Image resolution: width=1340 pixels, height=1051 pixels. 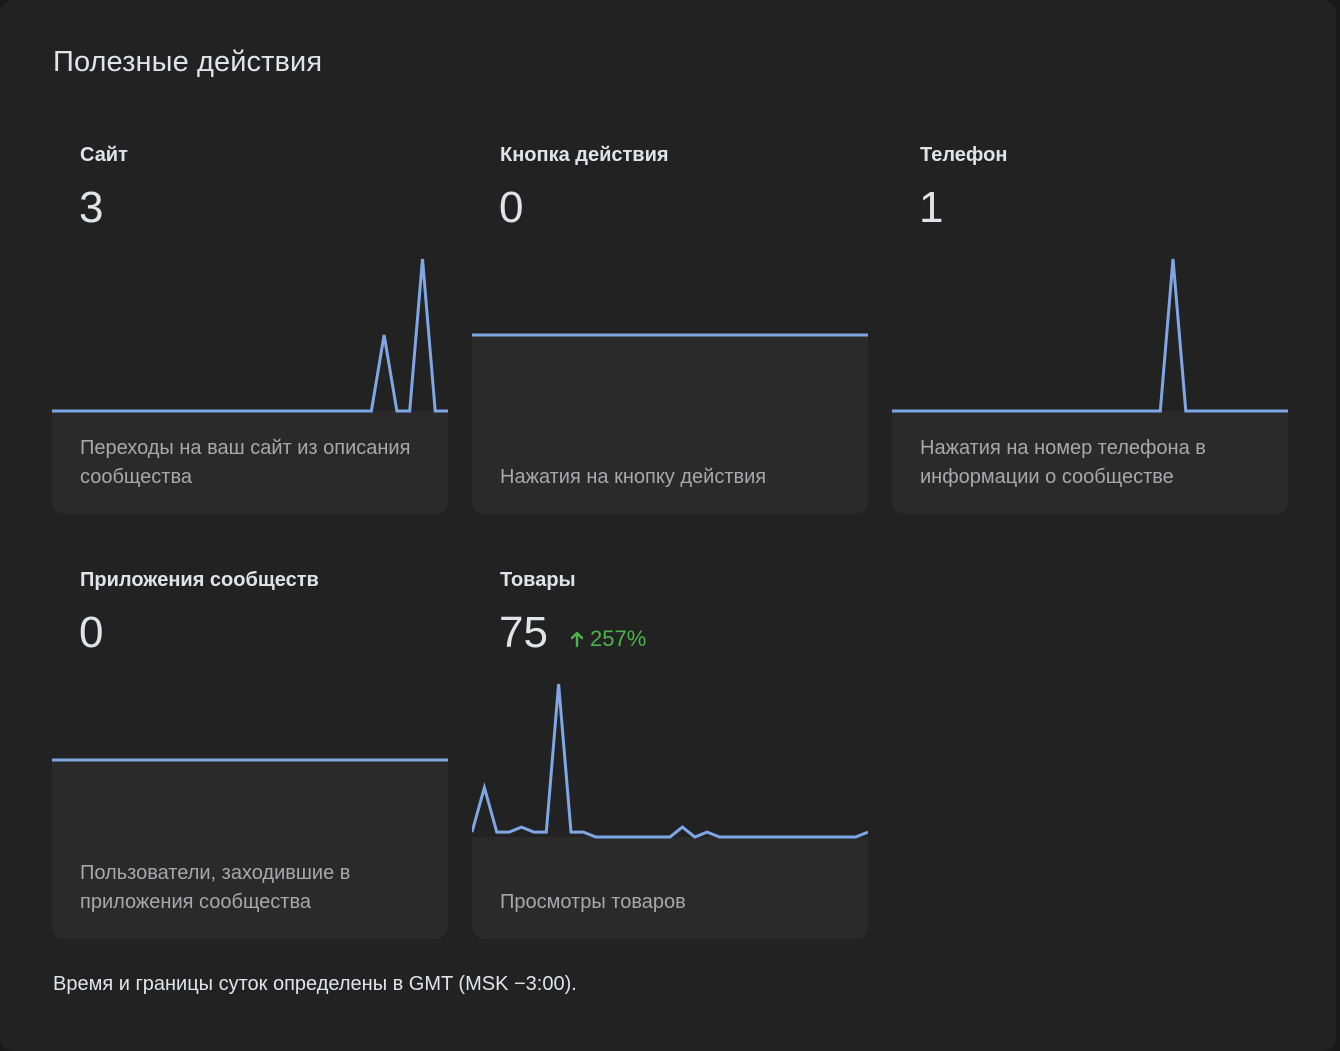 What do you see at coordinates (931, 207) in the screenshot?
I see `card-value: 1` at bounding box center [931, 207].